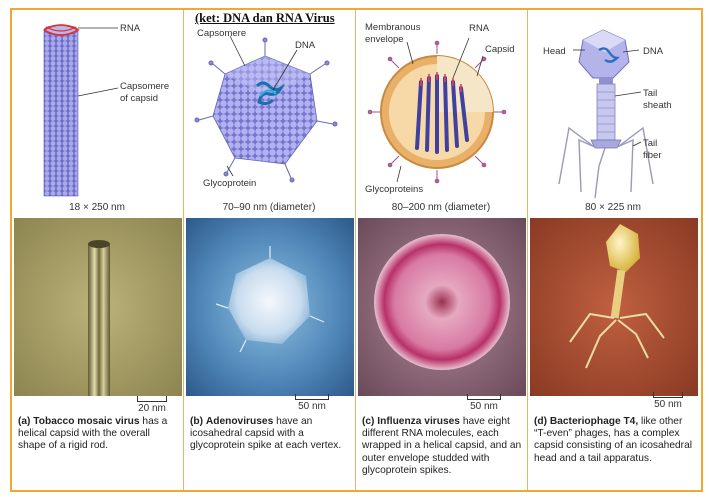 Image resolution: width=711 pixels, height=497 pixels. Describe the element at coordinates (229, 183) in the screenshot. I see `label-glycoprotein: Glycoprotein` at that location.